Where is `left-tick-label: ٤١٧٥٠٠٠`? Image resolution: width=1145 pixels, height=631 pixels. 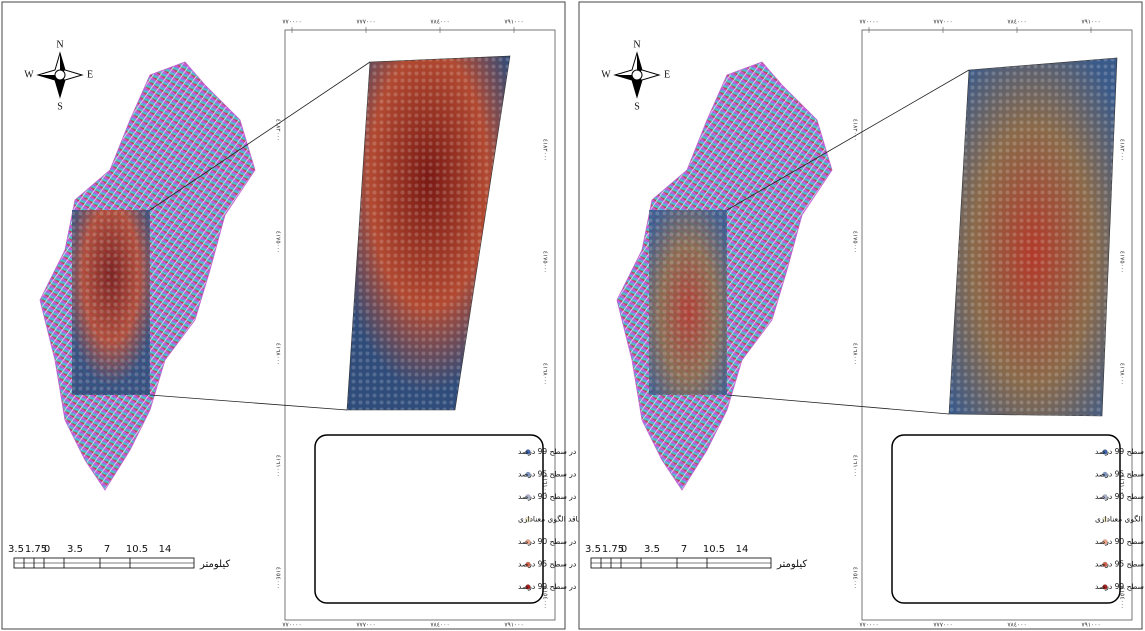 left-tick-label: ٤١٧٥٠٠٠ is located at coordinates (278, 242).